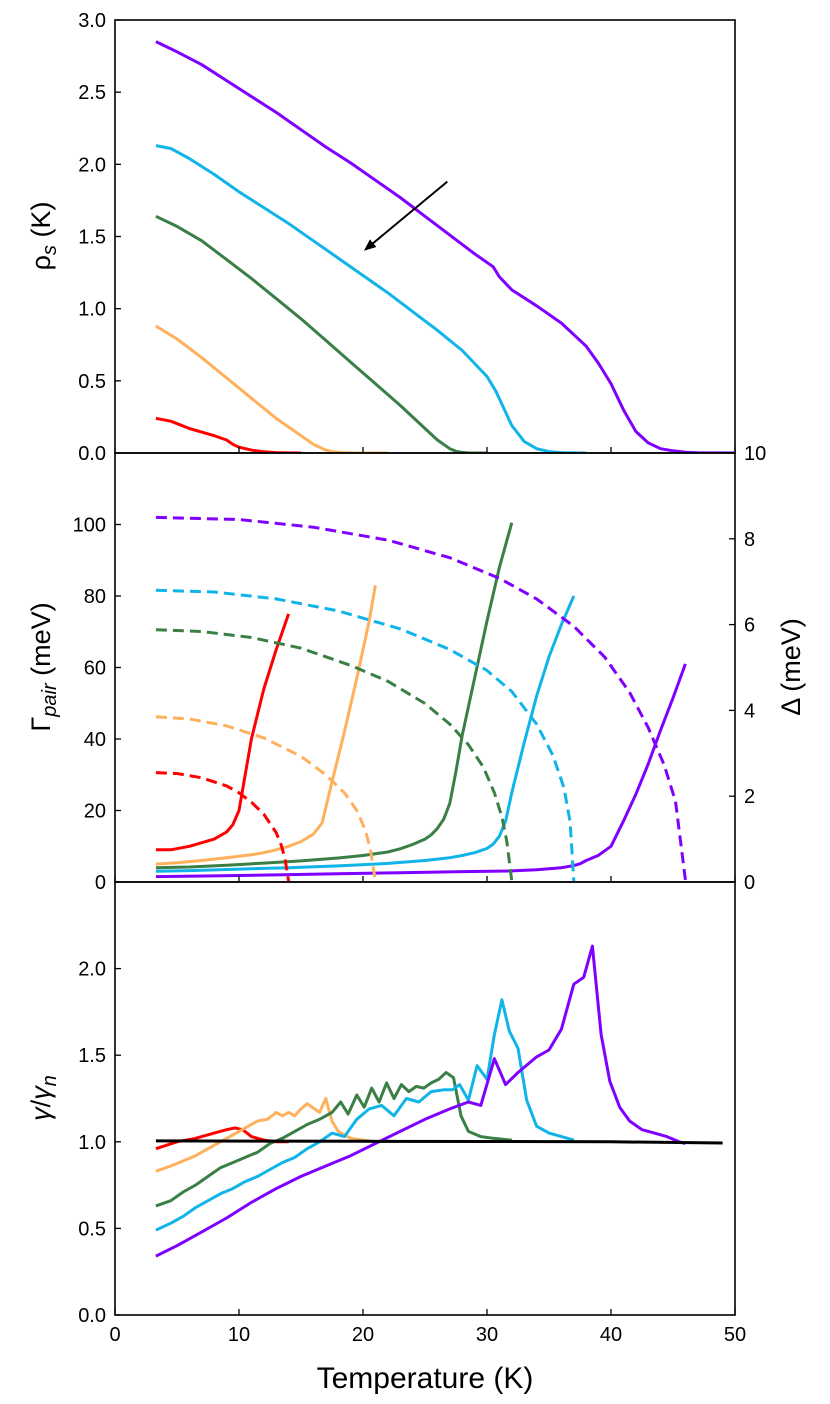 The width and height of the screenshot is (830, 1404). I want to click on mid-series-7-dashed, so click(334, 755).